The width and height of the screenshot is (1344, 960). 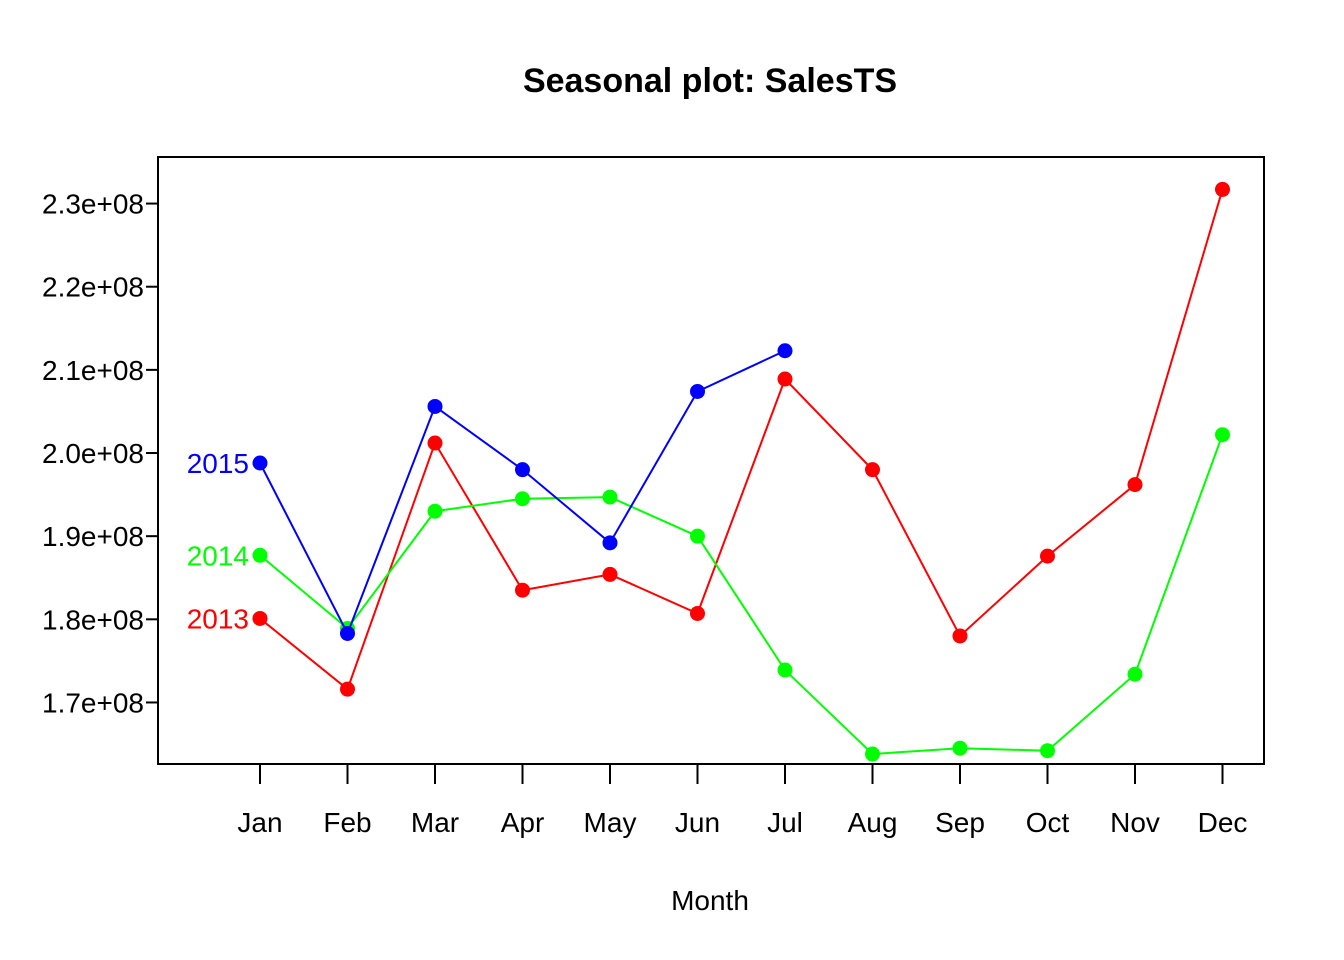 What do you see at coordinates (960, 822) in the screenshot?
I see `x-tick-label: Sep` at bounding box center [960, 822].